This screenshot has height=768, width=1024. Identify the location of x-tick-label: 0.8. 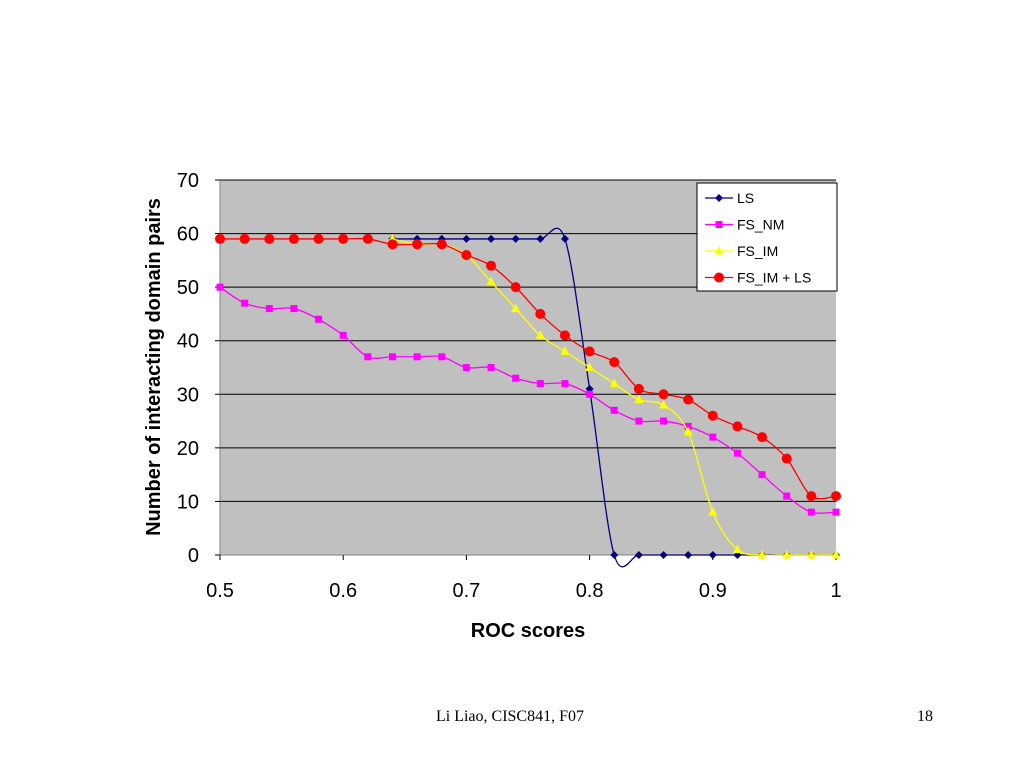
(590, 591).